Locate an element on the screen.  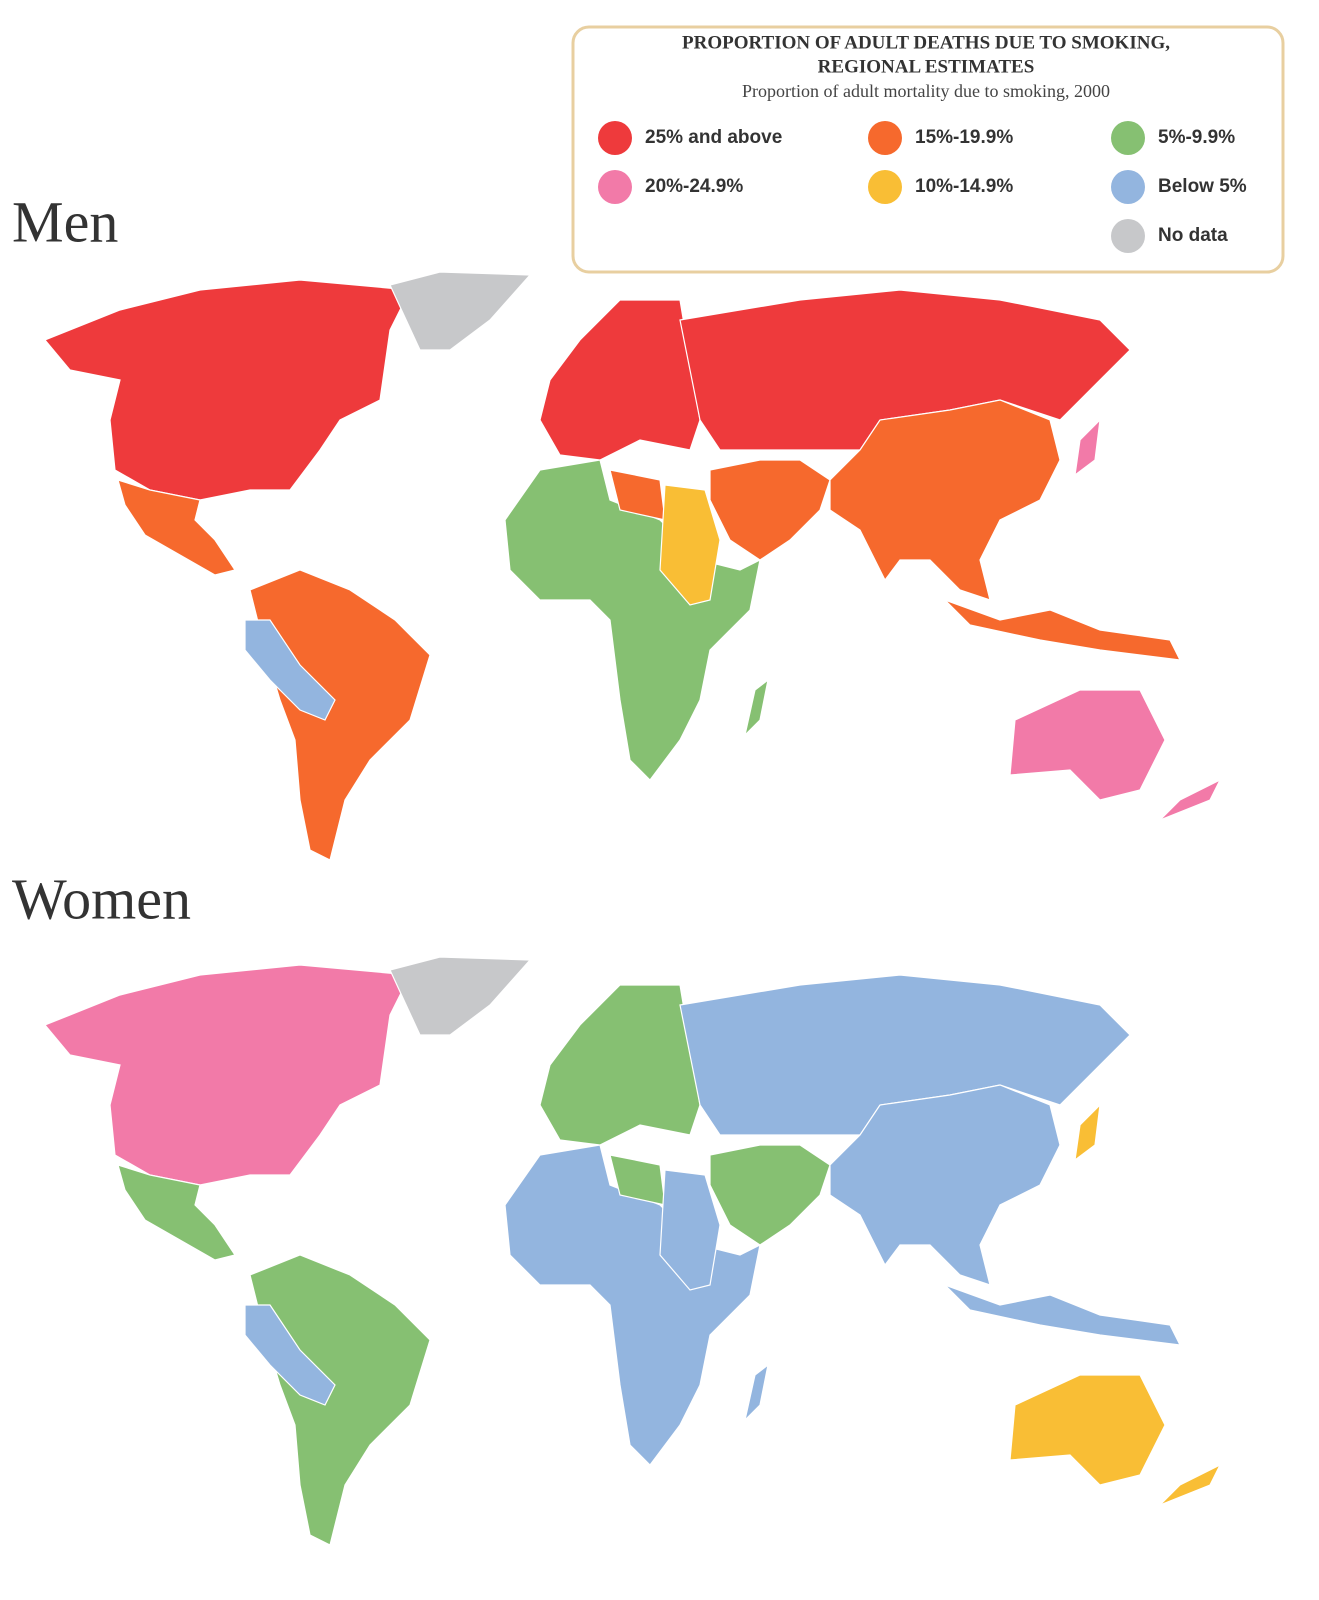
map-label: Men is located at coordinates (65, 221).